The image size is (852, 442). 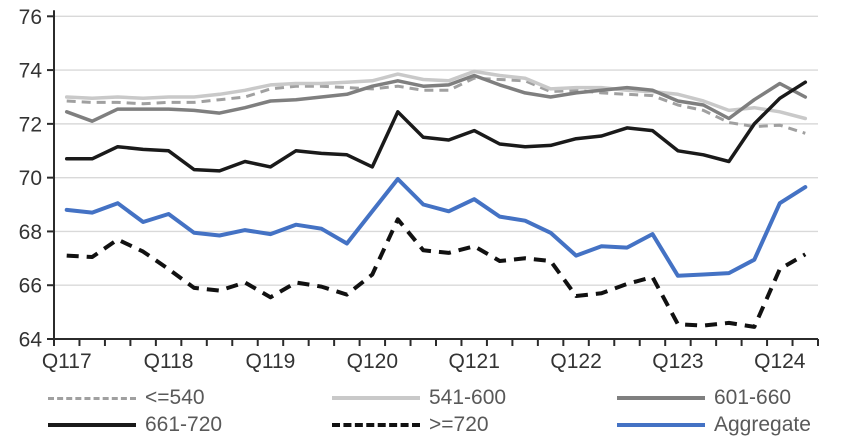 I want to click on x-axis-label-Q118: Q118, so click(x=169, y=361).